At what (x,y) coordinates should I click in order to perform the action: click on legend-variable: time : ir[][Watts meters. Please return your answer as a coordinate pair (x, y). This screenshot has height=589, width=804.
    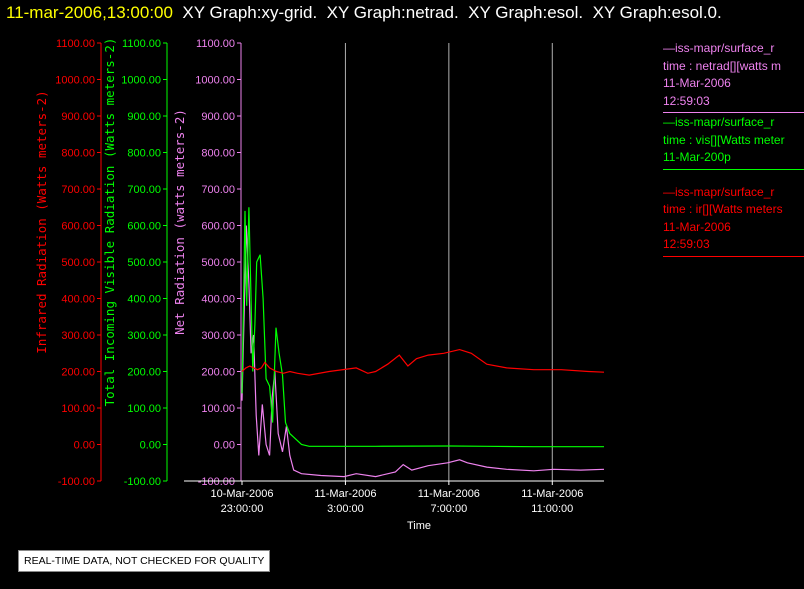
    Looking at the image, I should click on (723, 209).